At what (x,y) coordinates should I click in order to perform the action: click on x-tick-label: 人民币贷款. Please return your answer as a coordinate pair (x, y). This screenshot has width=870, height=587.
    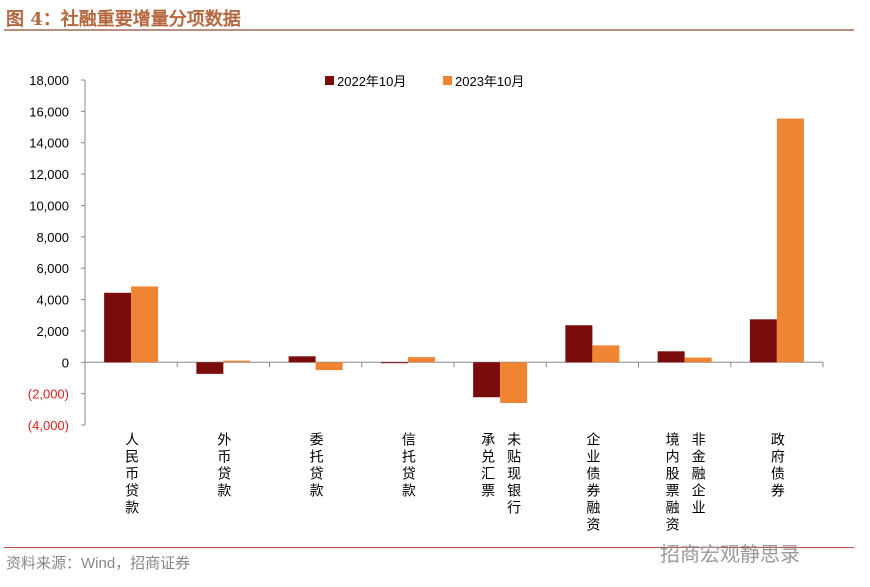
    Looking at the image, I should click on (131, 474).